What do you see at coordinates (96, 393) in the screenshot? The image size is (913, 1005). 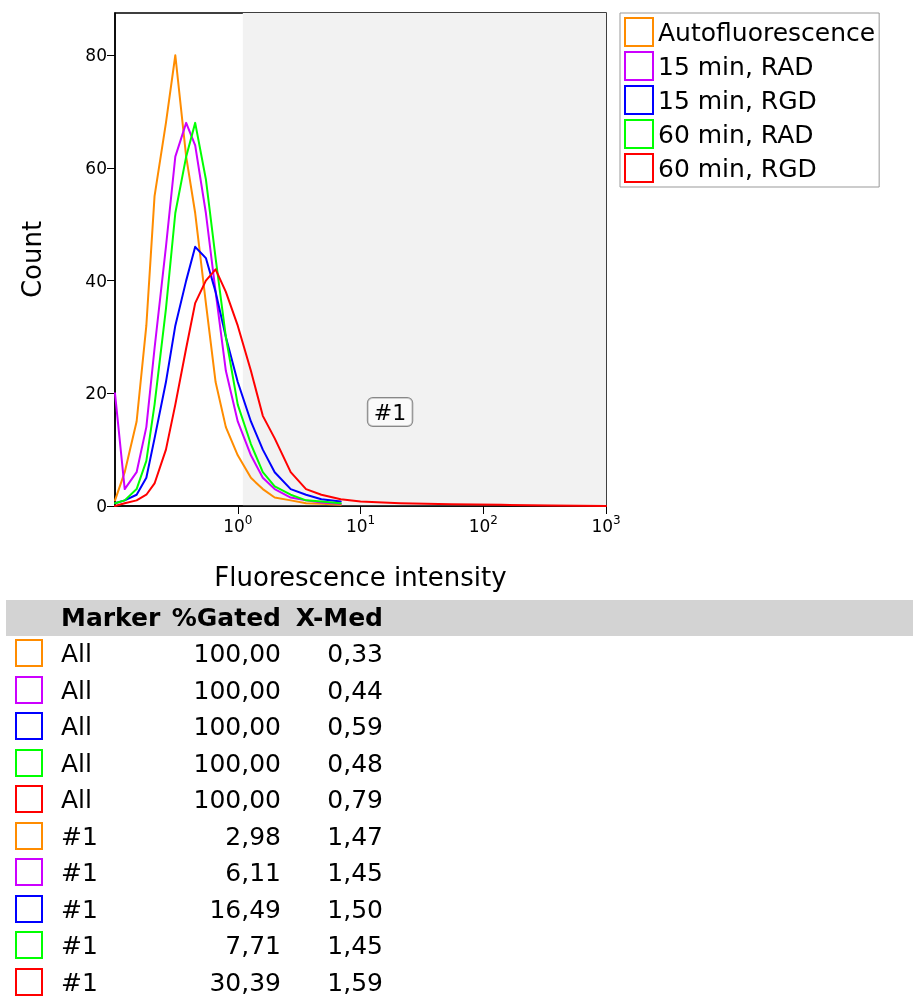 I see `y-tick-label: 20` at bounding box center [96, 393].